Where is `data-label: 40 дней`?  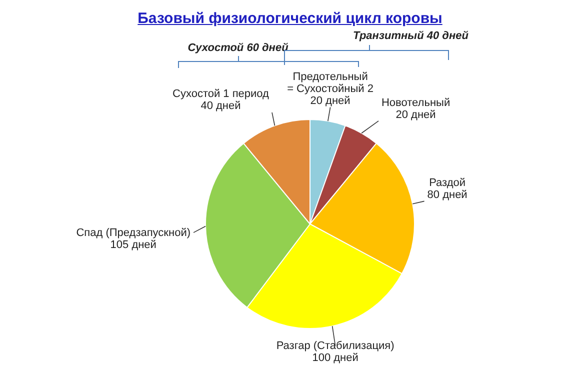
data-label: 40 дней is located at coordinates (220, 106).